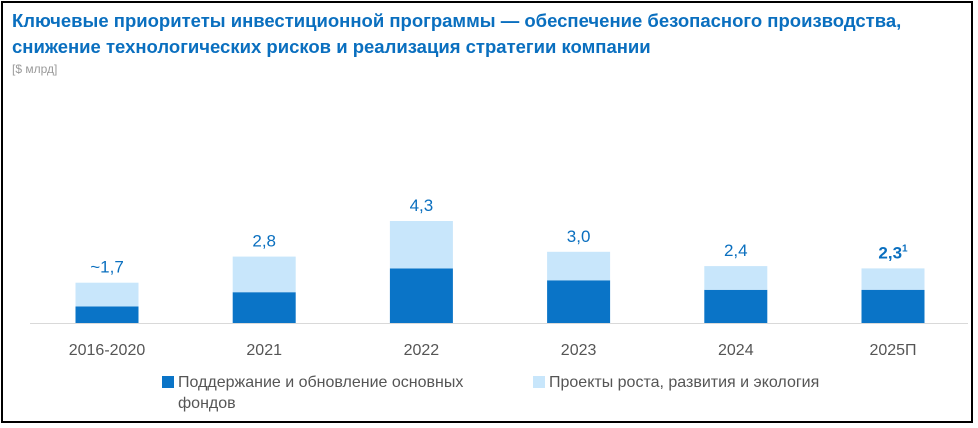 The image size is (978, 428). Describe the element at coordinates (321, 393) in the screenshot. I see `legend-label-maintenance: Поддержание и обновление основных фондов` at that location.